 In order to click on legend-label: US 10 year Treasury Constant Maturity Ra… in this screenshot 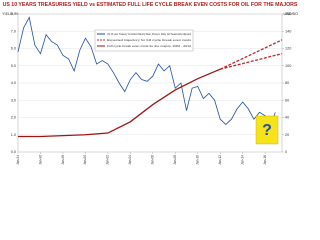, I will do `click(149, 34)`.